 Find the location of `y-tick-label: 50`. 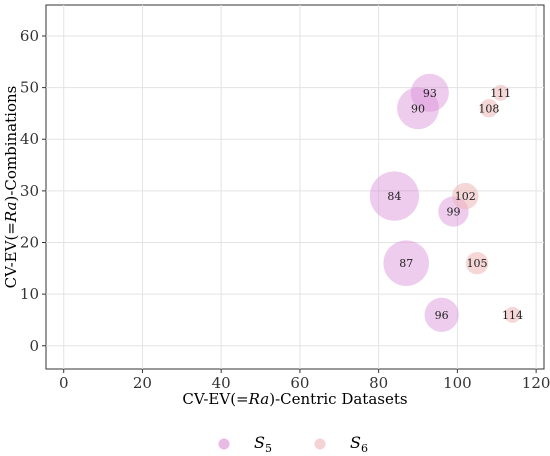

y-tick-label: 50 is located at coordinates (29, 88).